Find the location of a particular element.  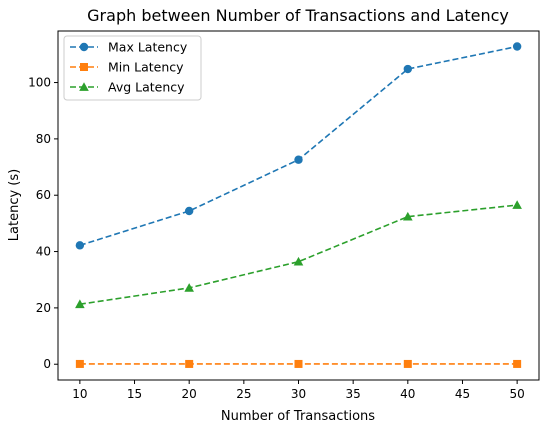

legend-box is located at coordinates (132, 68).